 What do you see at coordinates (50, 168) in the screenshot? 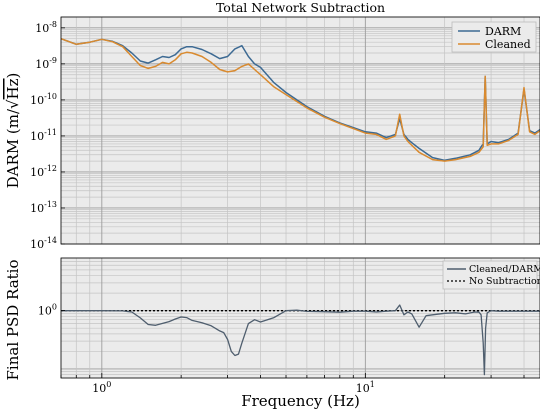
I see `tick-exponent: -12` at bounding box center [50, 168].